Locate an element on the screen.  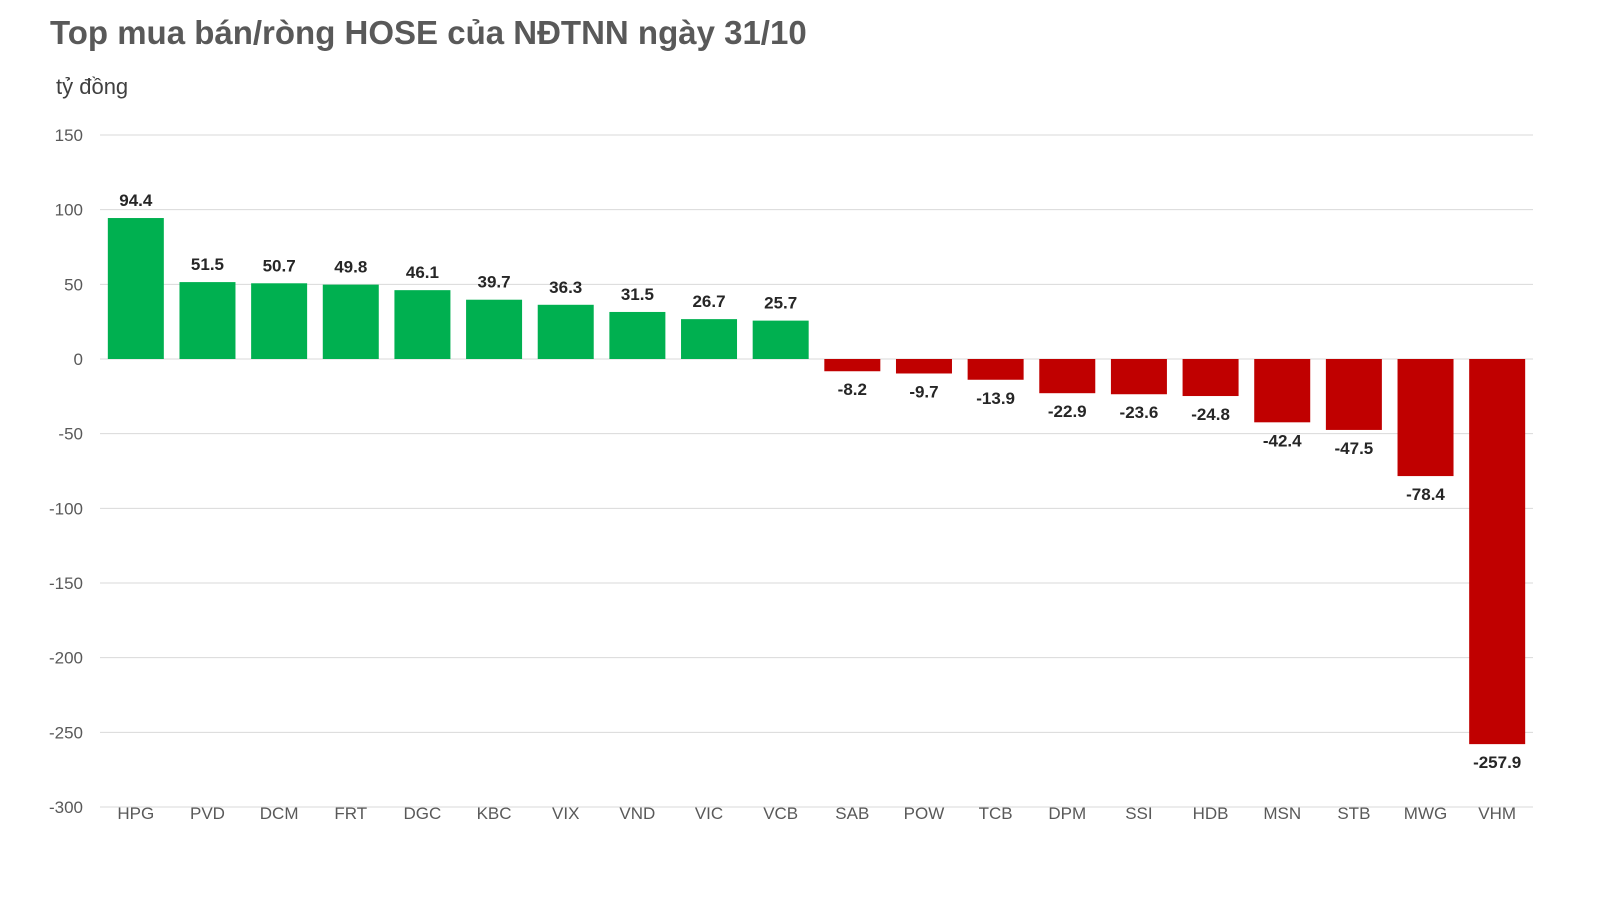
data-label: 26.7 is located at coordinates (708, 301).